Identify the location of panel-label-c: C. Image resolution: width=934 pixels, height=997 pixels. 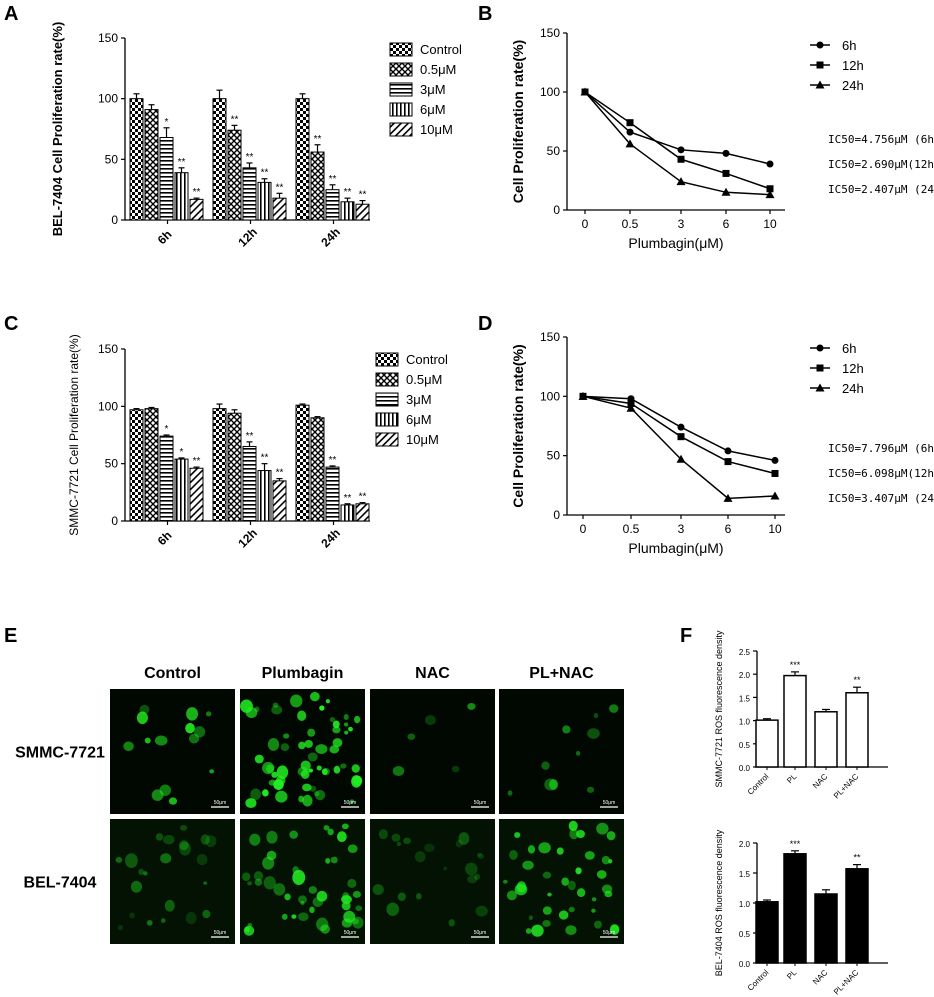
(11, 324).